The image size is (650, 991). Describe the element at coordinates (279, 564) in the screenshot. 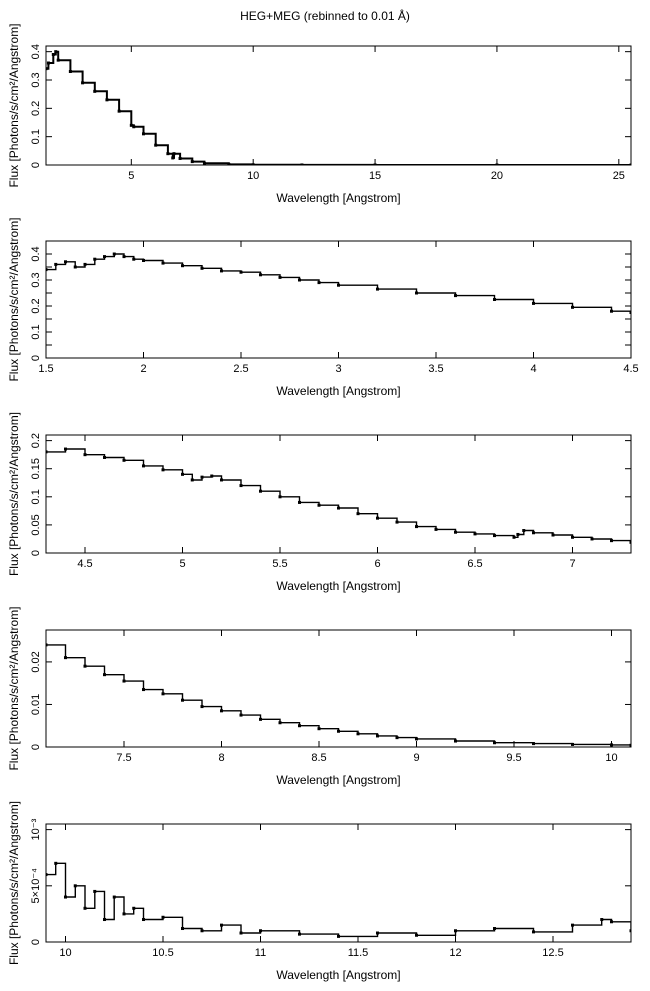

I see `x-tick-label: 5.5` at that location.